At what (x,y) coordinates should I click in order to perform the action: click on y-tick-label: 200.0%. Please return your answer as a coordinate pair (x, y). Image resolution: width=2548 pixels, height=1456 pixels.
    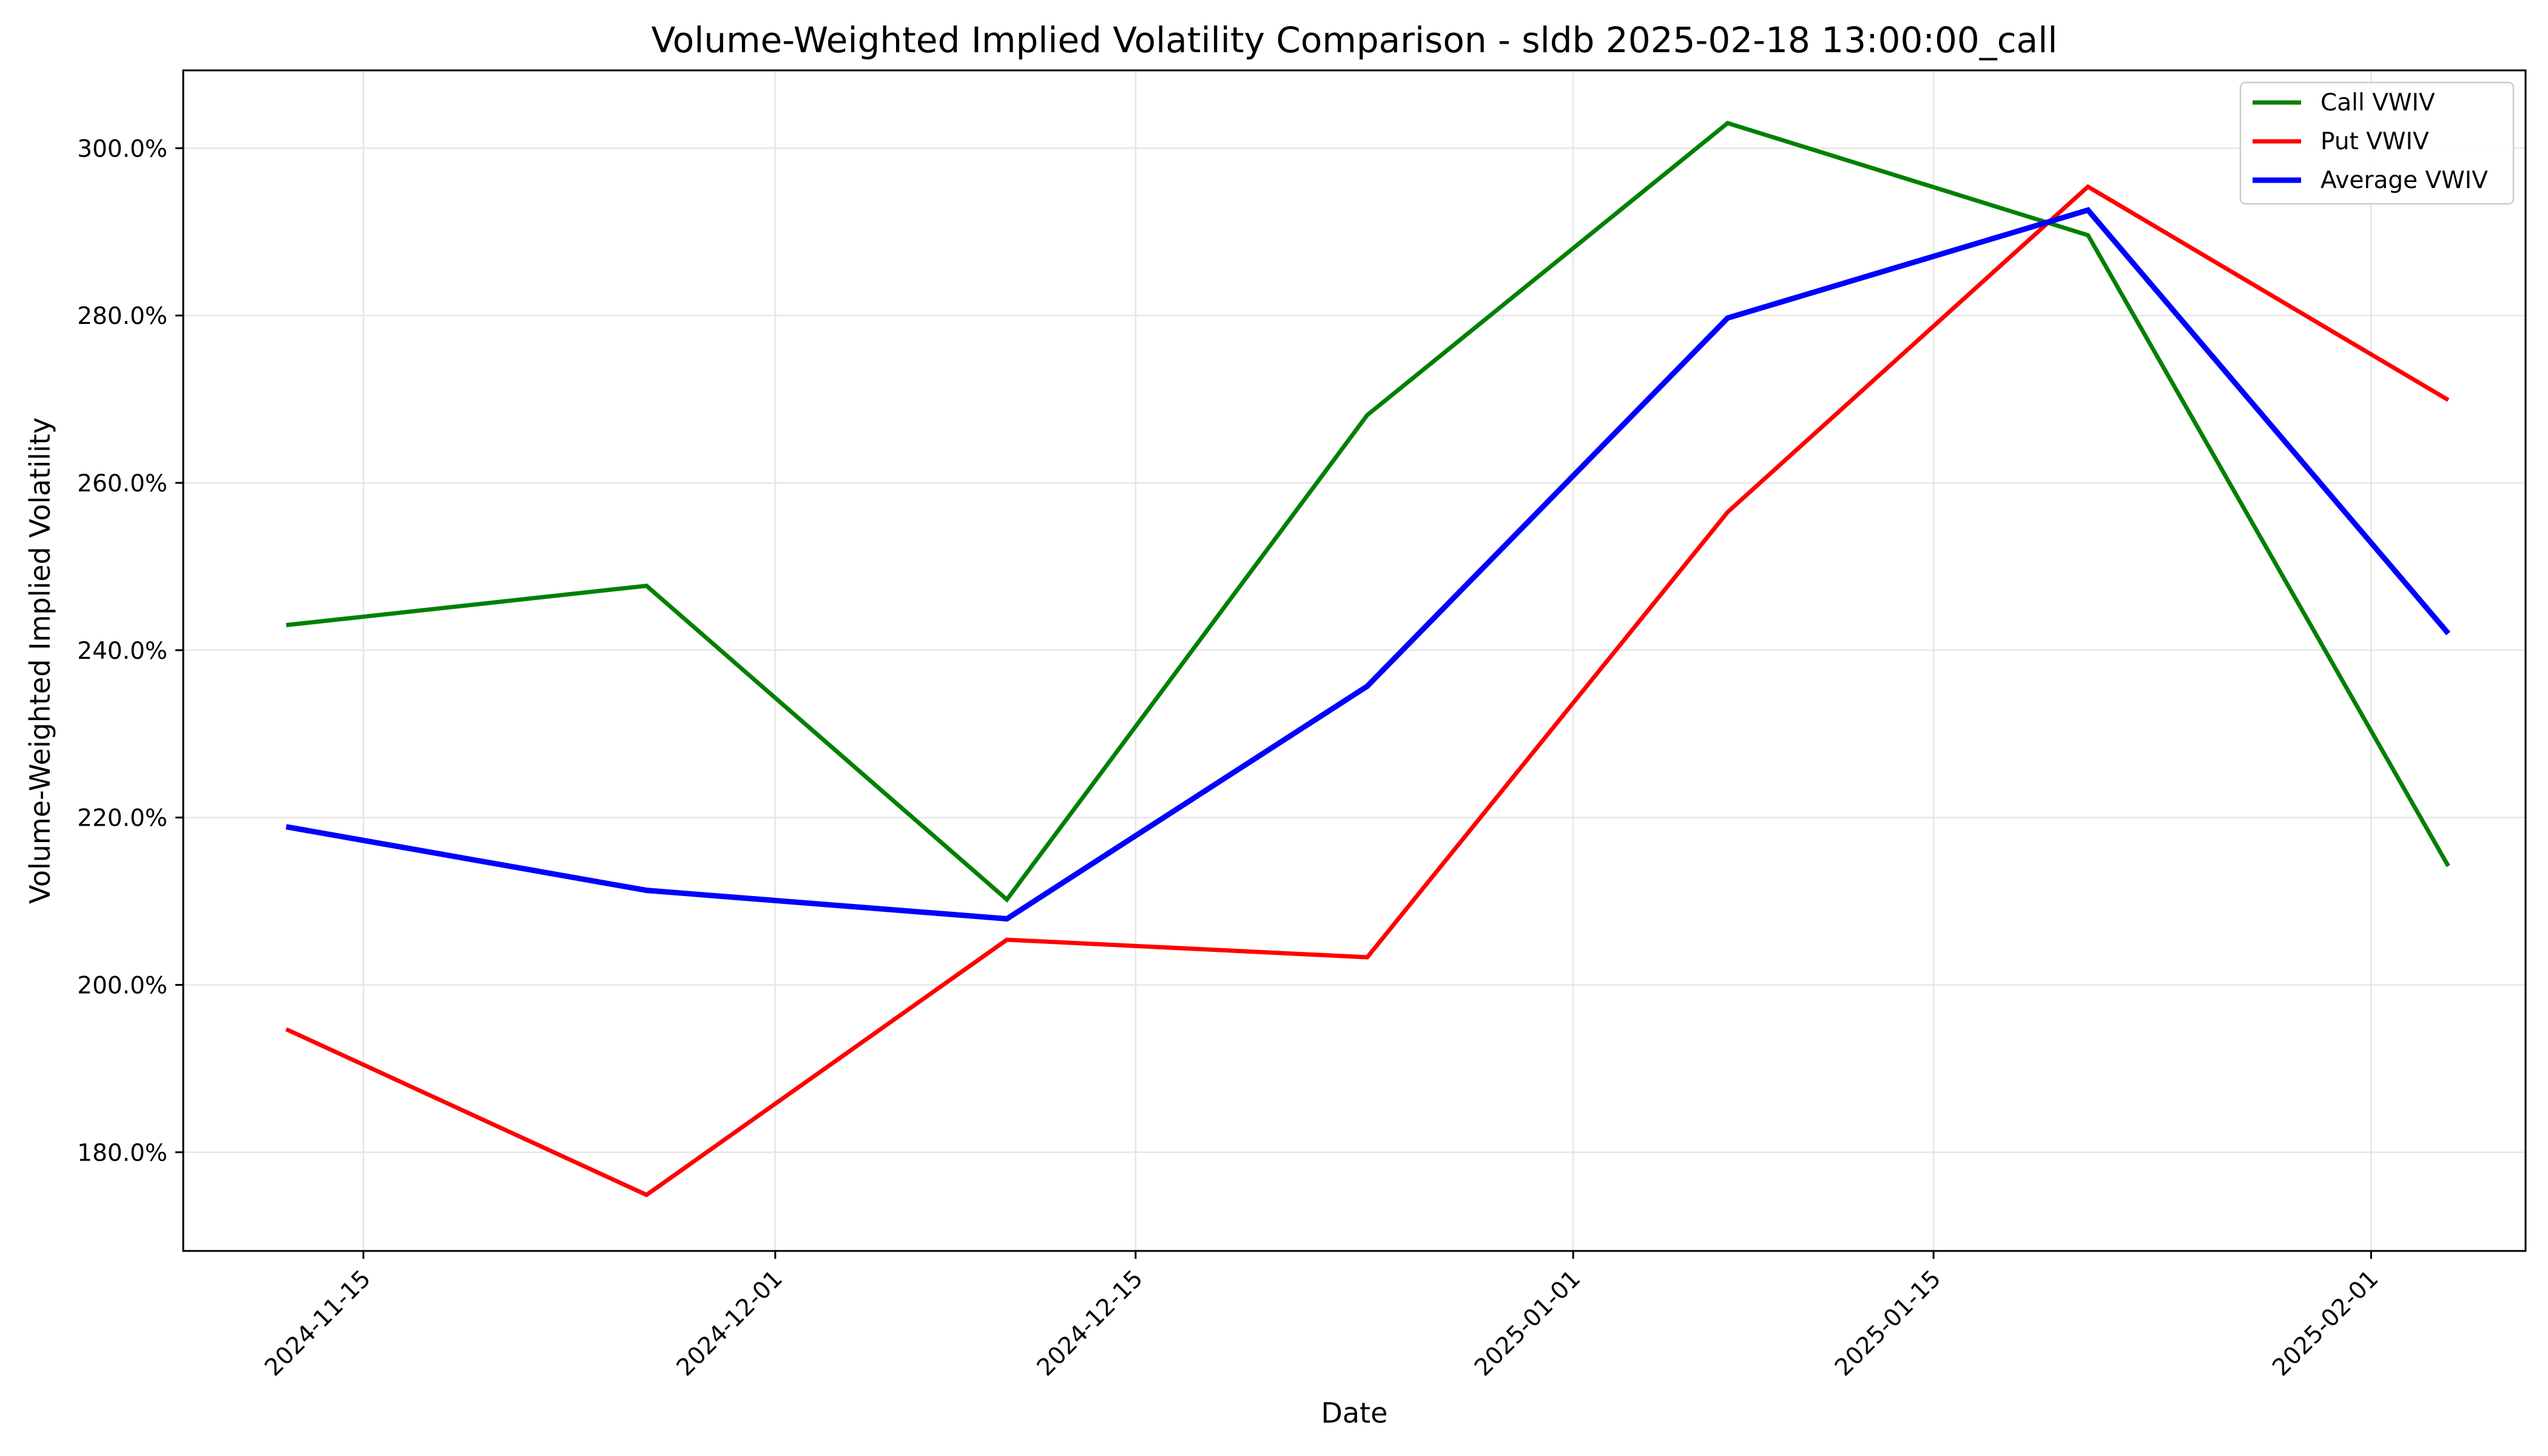
    Looking at the image, I should click on (122, 985).